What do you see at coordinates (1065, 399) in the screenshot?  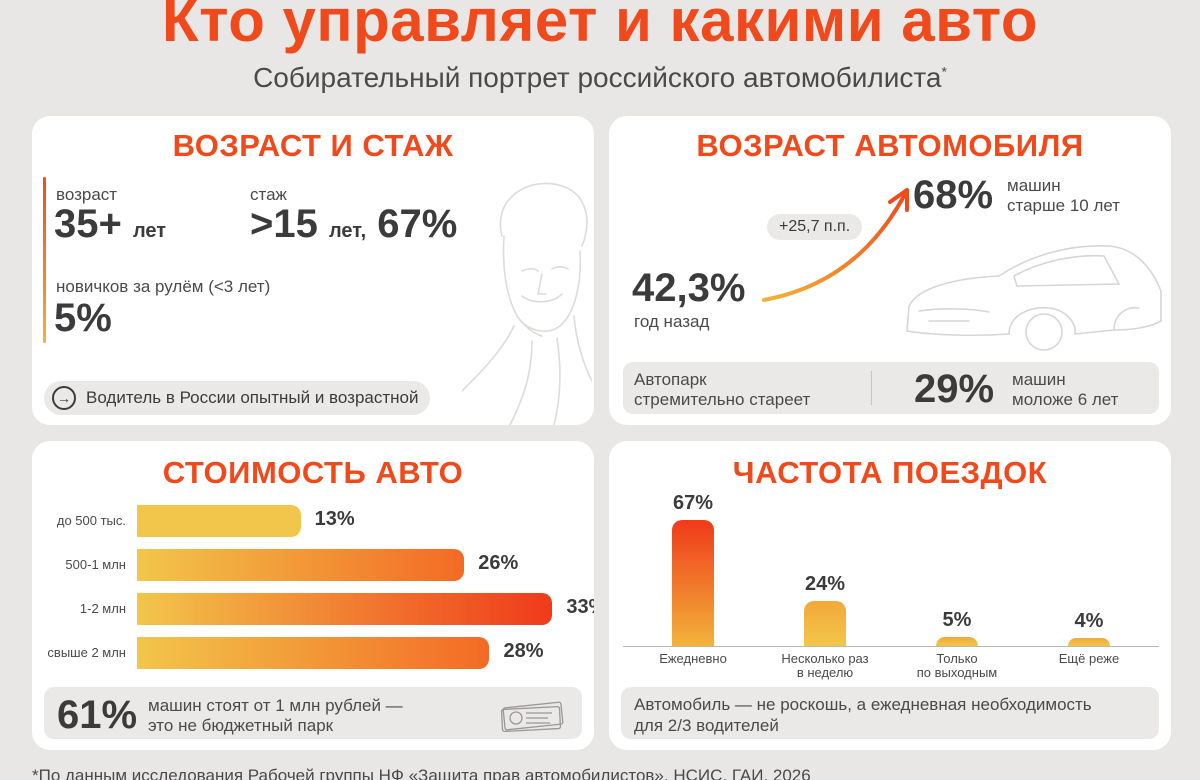 I see `young-cars-label-2: моложе 6 лет` at bounding box center [1065, 399].